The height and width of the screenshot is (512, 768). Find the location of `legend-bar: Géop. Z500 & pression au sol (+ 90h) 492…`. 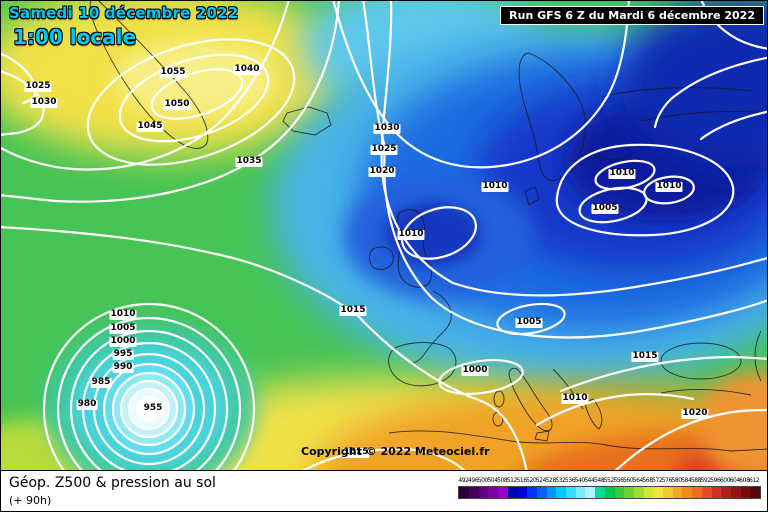

legend-bar: Géop. Z500 & pression au sol (+ 90h) 492… is located at coordinates (384, 491).